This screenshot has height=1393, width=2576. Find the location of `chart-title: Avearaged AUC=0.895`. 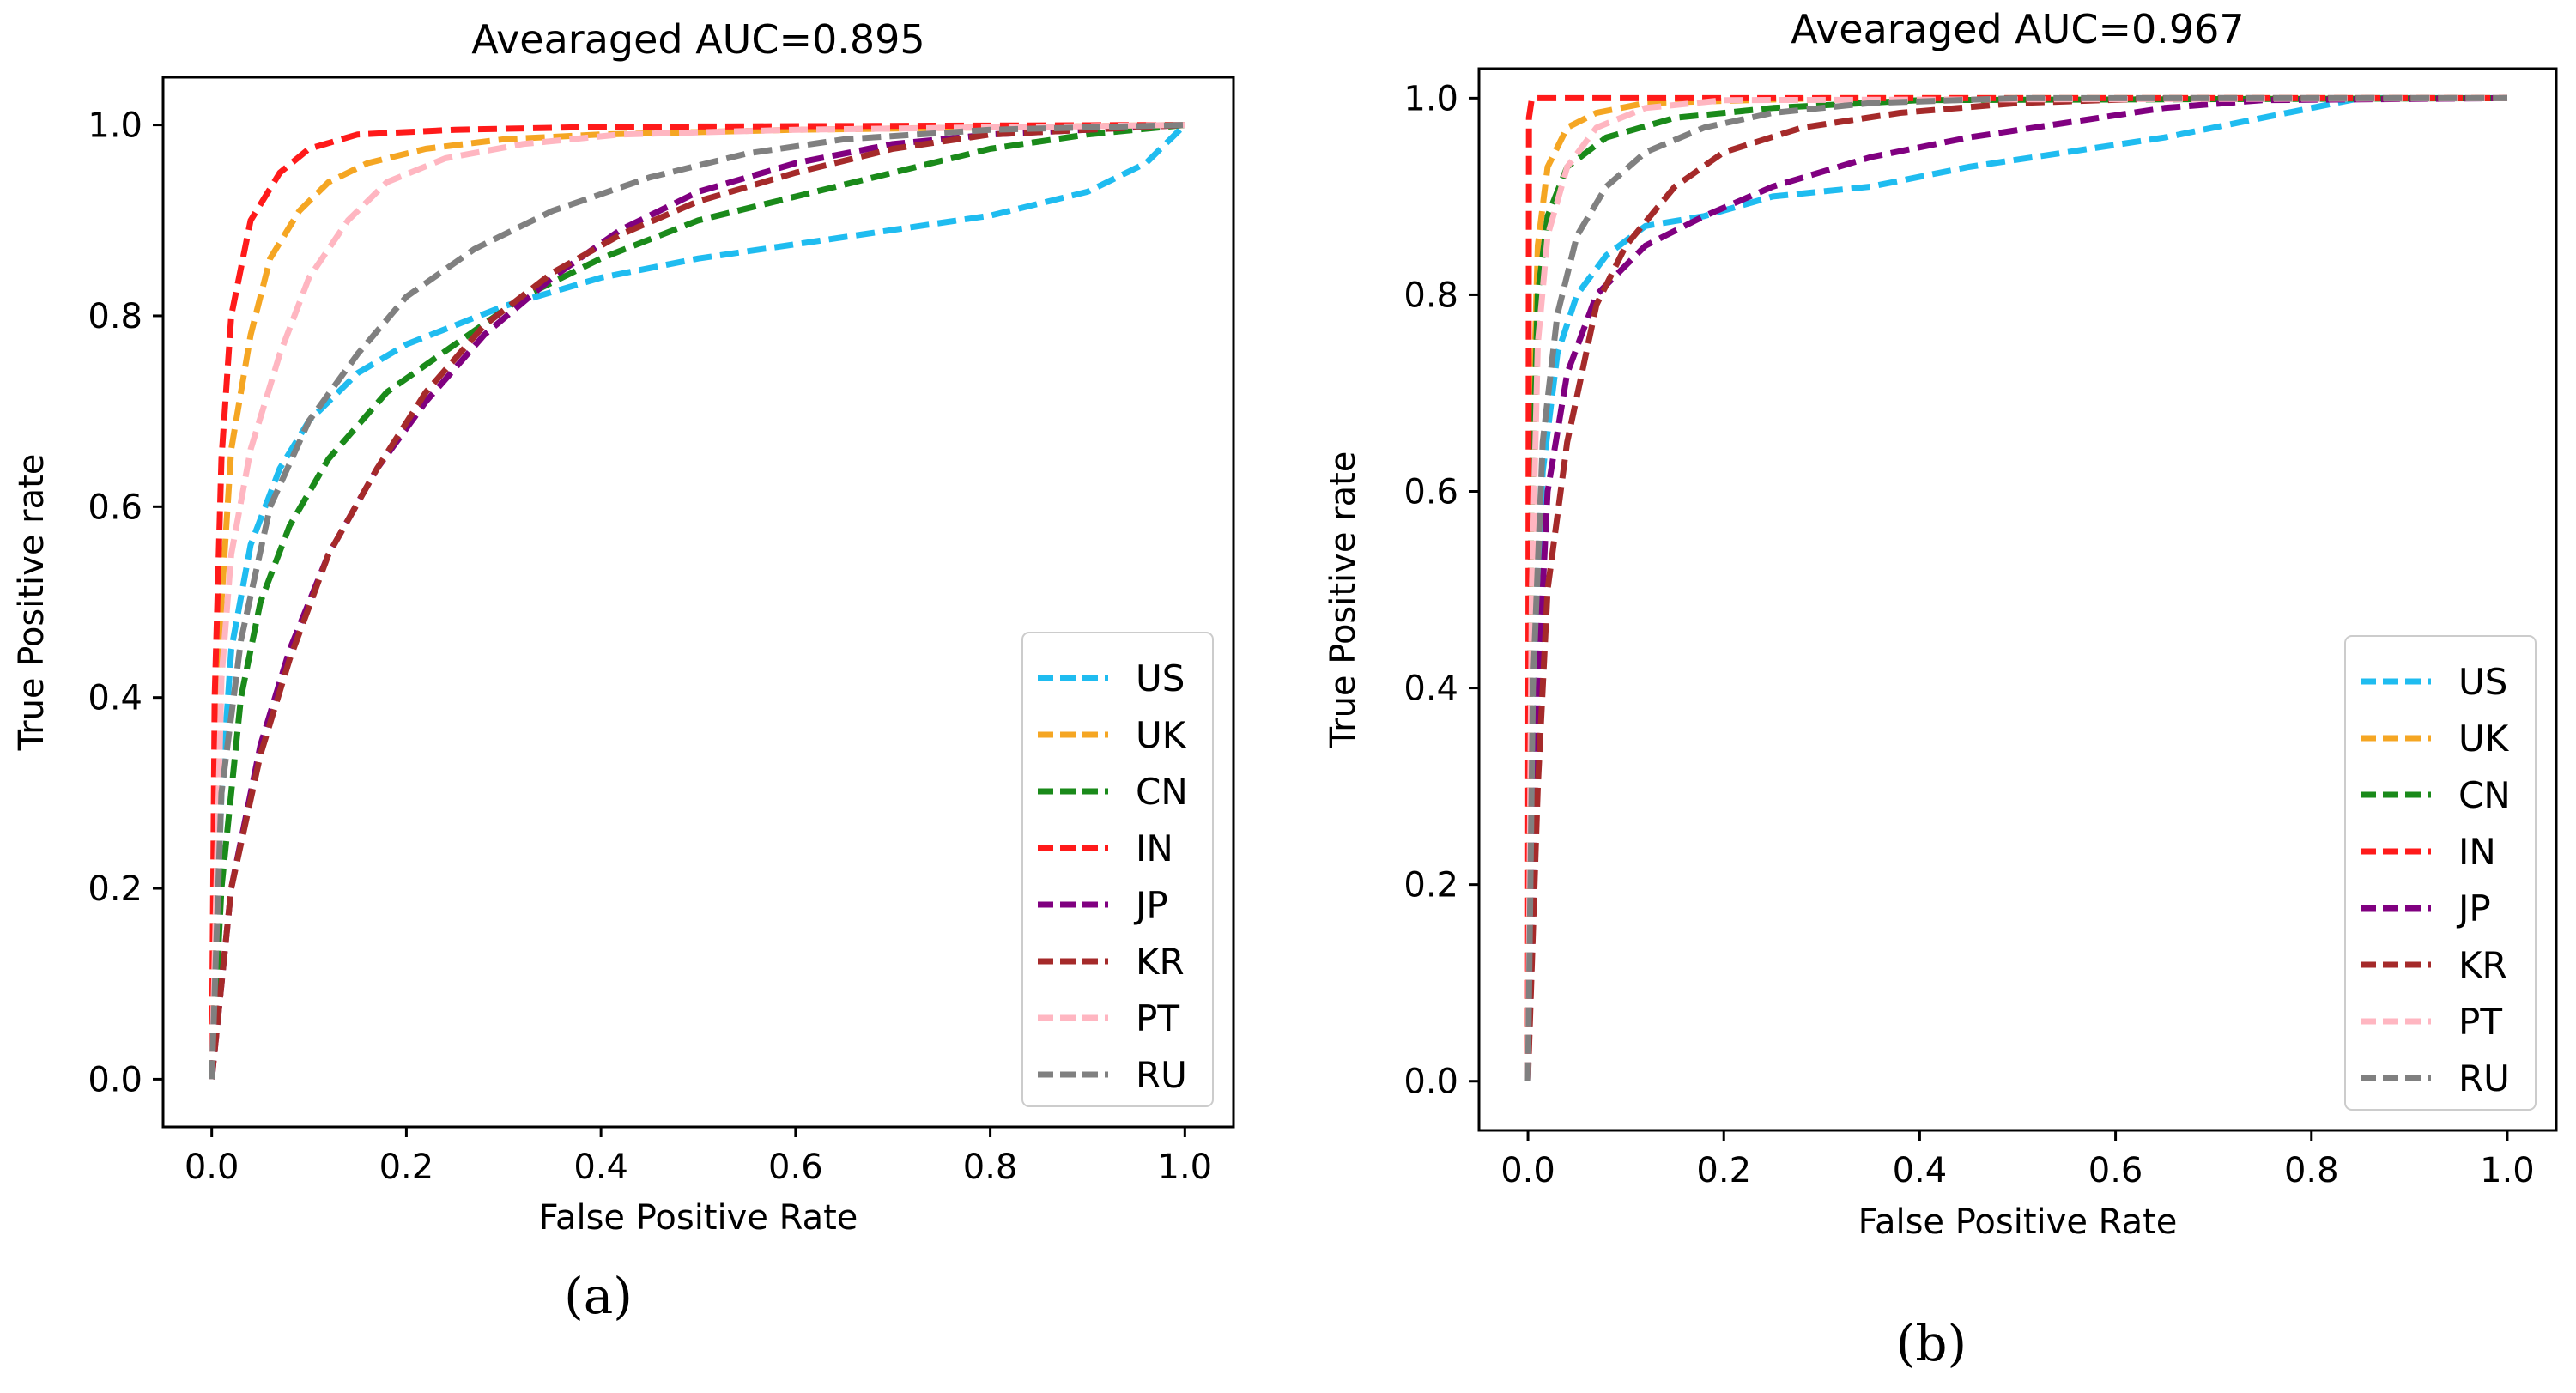

chart-title: Avearaged AUC=0.895 is located at coordinates (697, 39).